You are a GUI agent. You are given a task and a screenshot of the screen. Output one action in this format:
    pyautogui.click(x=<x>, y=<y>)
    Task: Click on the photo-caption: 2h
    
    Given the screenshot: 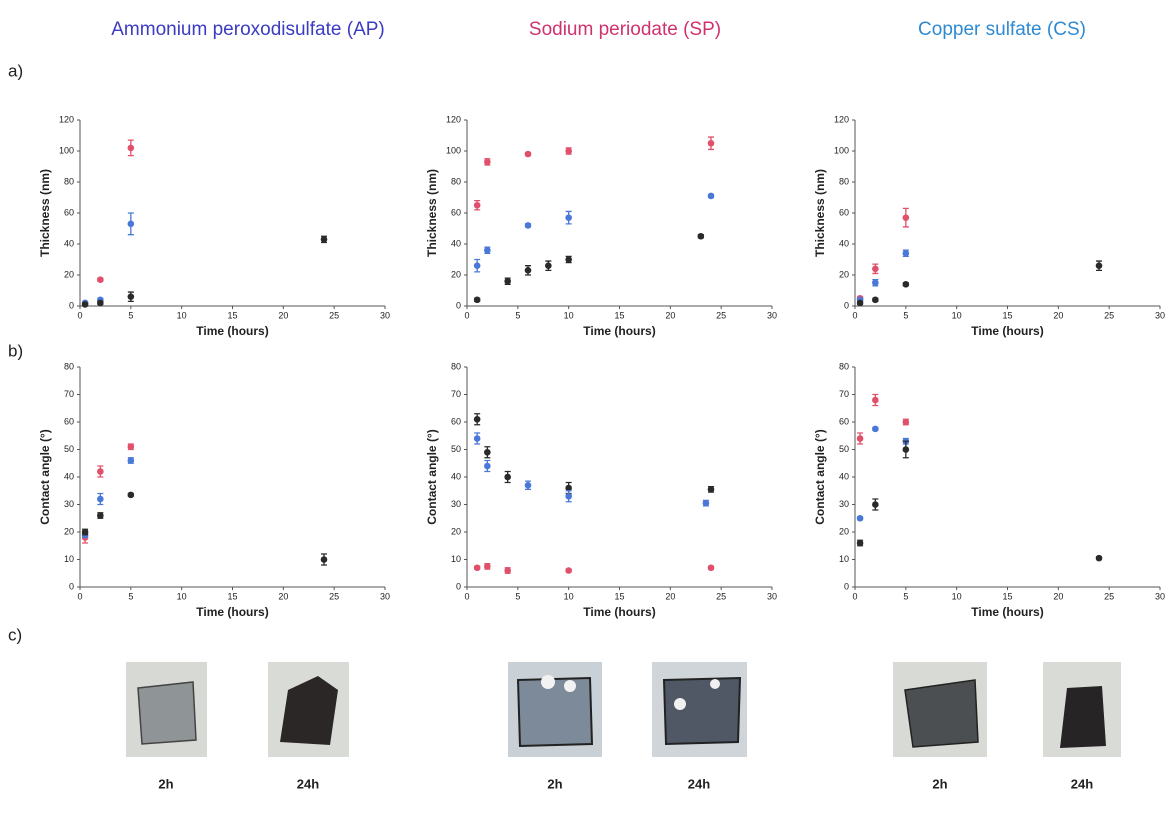 What is the action you would take?
    pyautogui.click(x=939, y=783)
    